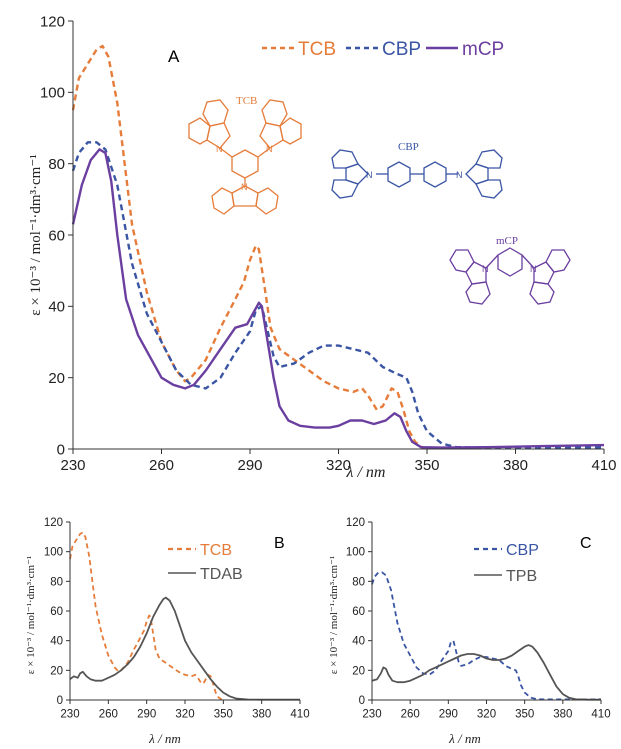 The height and width of the screenshot is (749, 621). I want to click on legend-b: TCB TDAB, so click(205, 562).